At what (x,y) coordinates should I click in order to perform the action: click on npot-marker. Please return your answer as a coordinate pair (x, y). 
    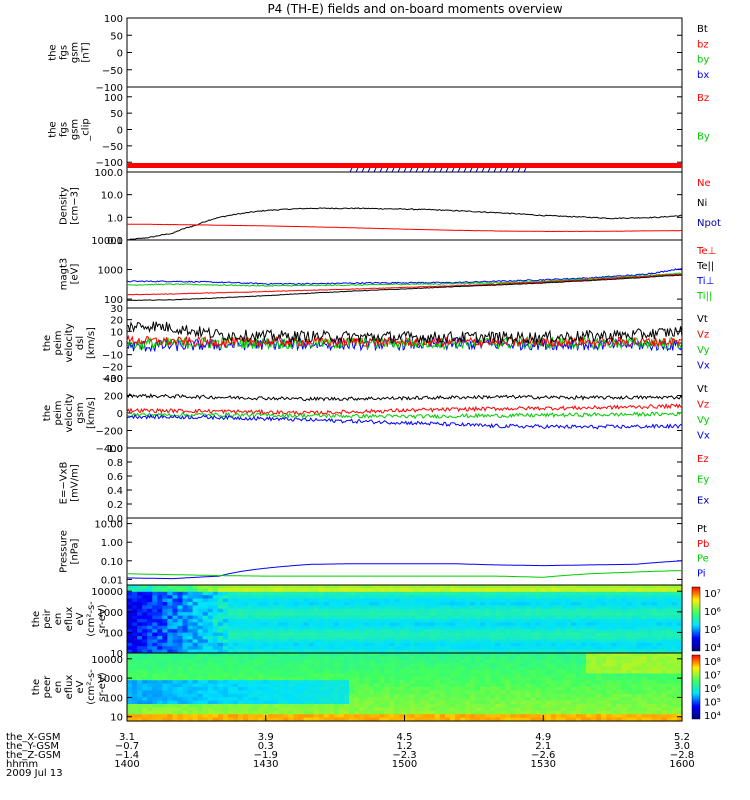
    Looking at the image, I should click on (441, 170).